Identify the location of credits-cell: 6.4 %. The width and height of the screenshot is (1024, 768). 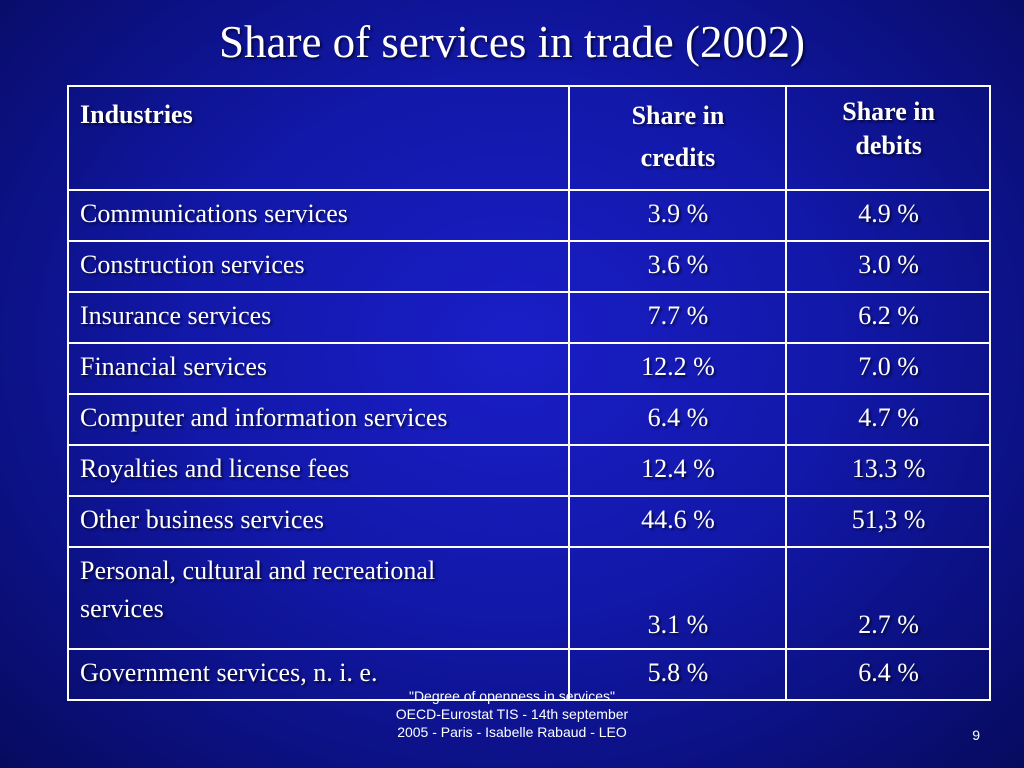
(677, 419).